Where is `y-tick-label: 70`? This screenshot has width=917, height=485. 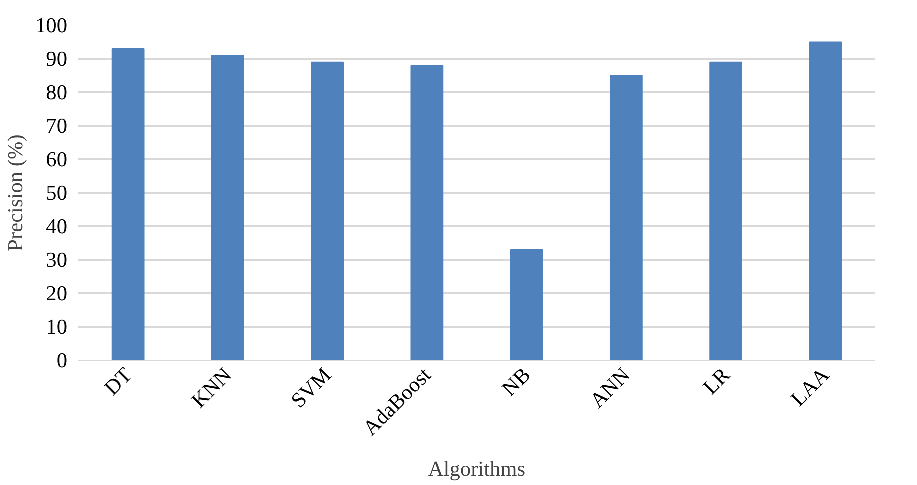 y-tick-label: 70 is located at coordinates (57, 126).